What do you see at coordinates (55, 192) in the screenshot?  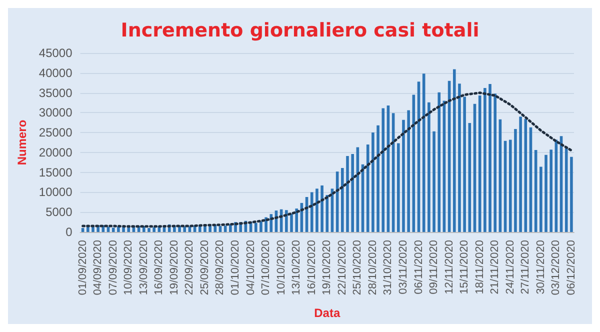 I see `y-tick-label: 10000` at bounding box center [55, 192].